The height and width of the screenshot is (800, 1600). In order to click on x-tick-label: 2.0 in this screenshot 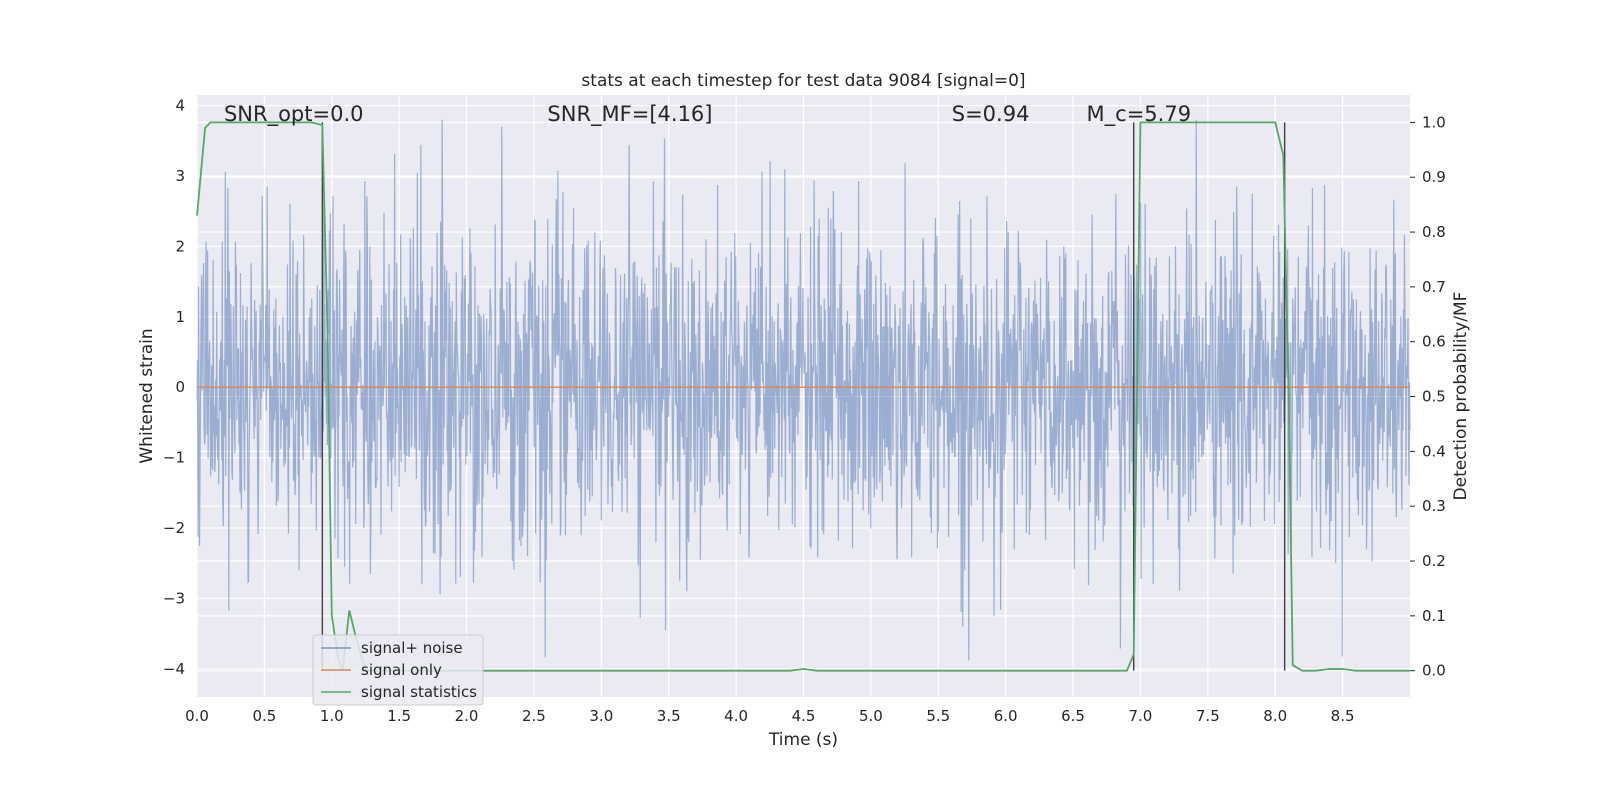, I will do `click(467, 716)`.